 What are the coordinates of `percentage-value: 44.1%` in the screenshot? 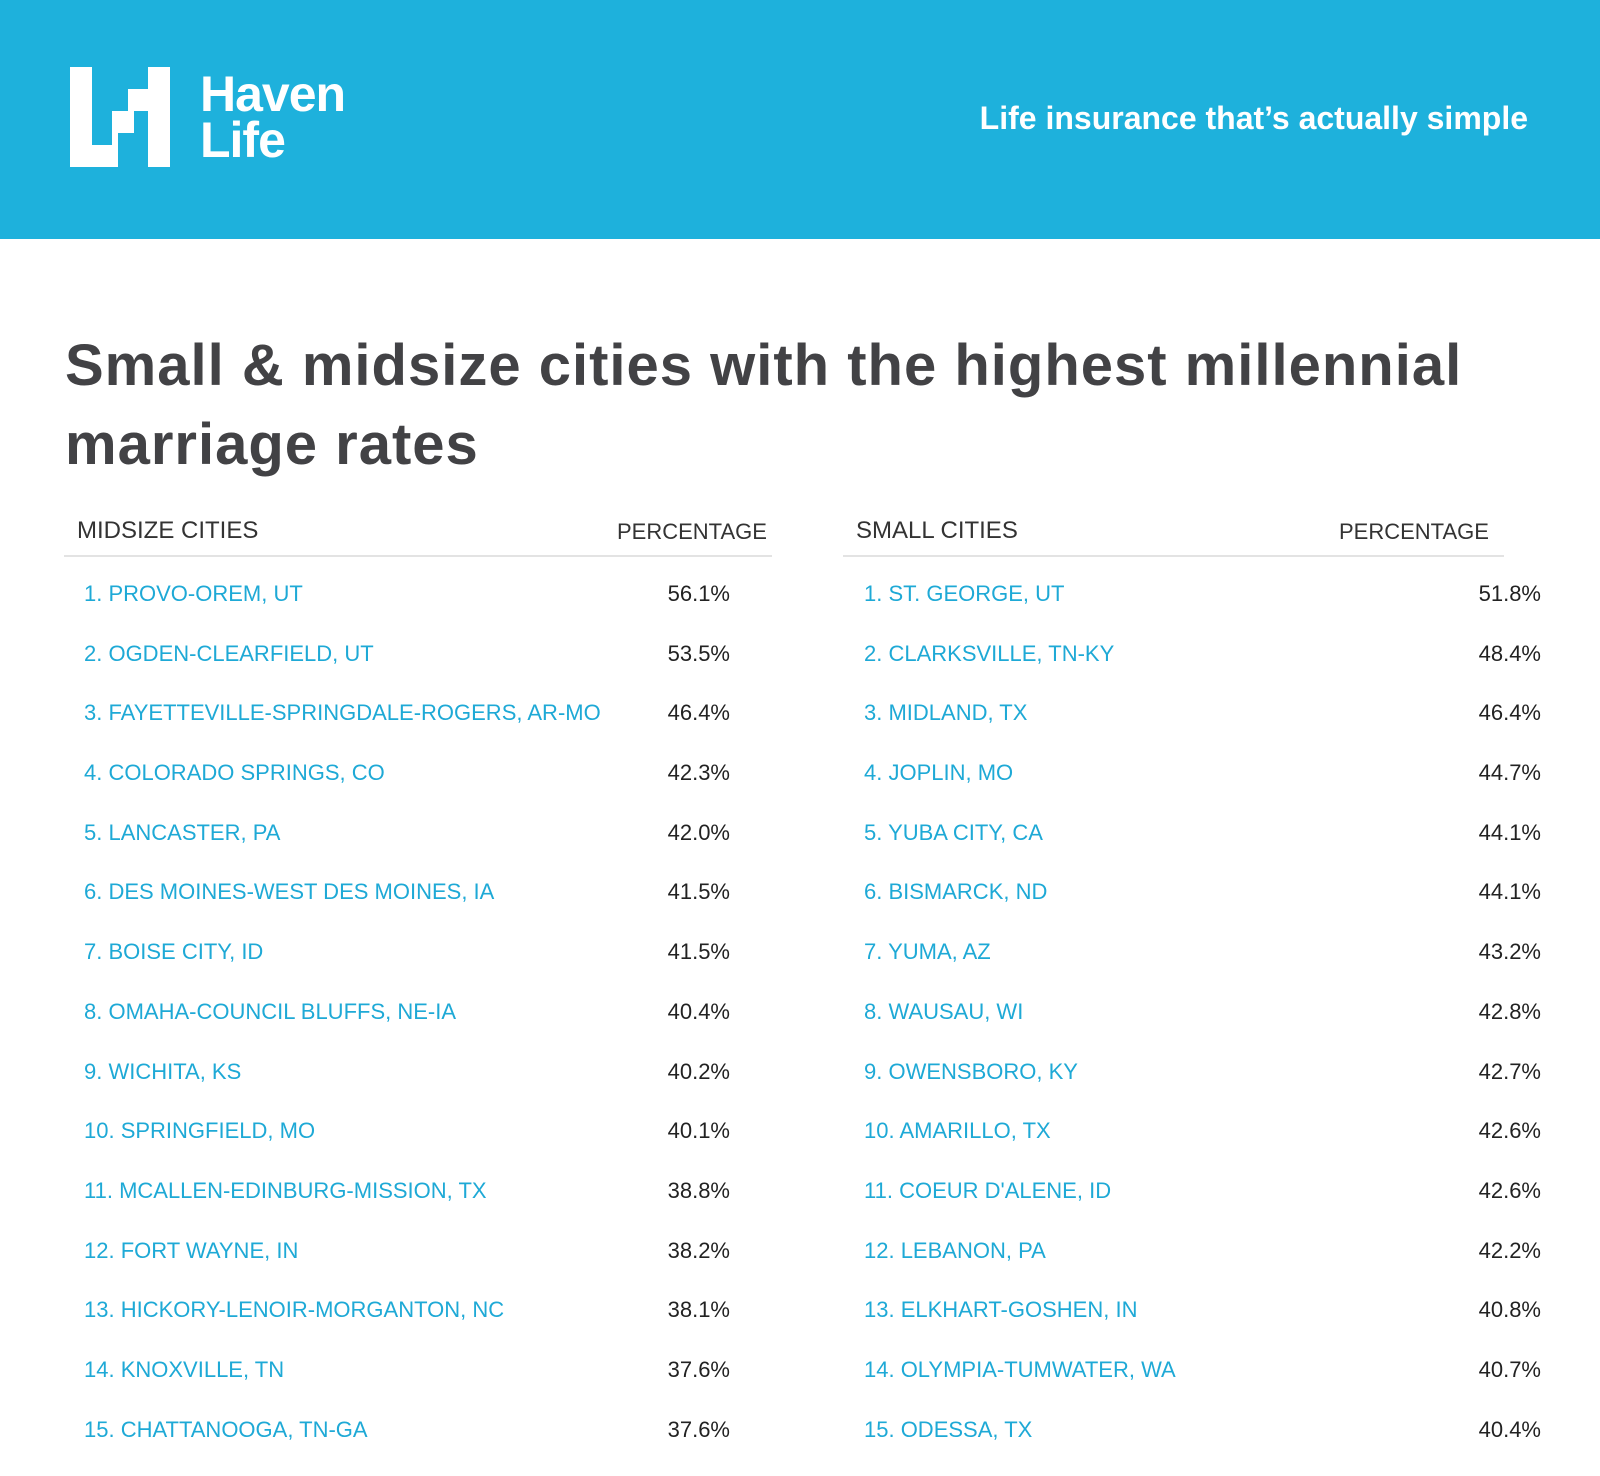 It's located at (1509, 892).